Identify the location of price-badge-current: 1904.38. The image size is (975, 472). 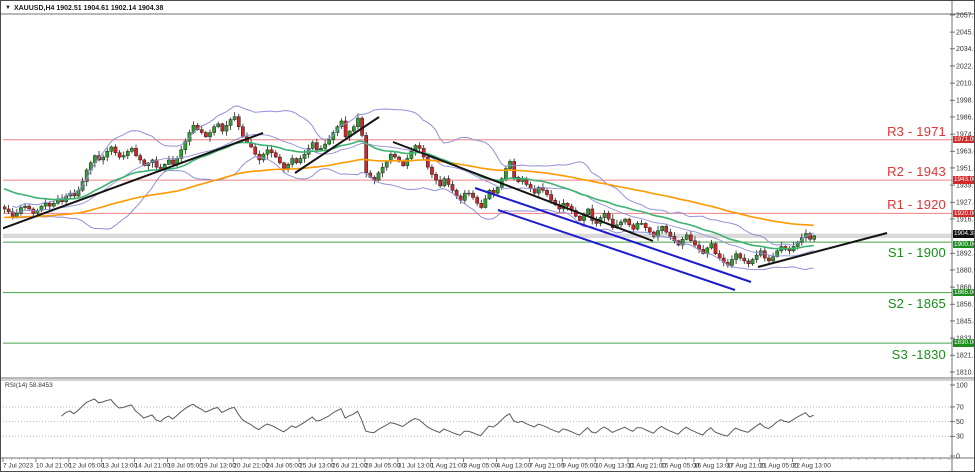
(964, 234).